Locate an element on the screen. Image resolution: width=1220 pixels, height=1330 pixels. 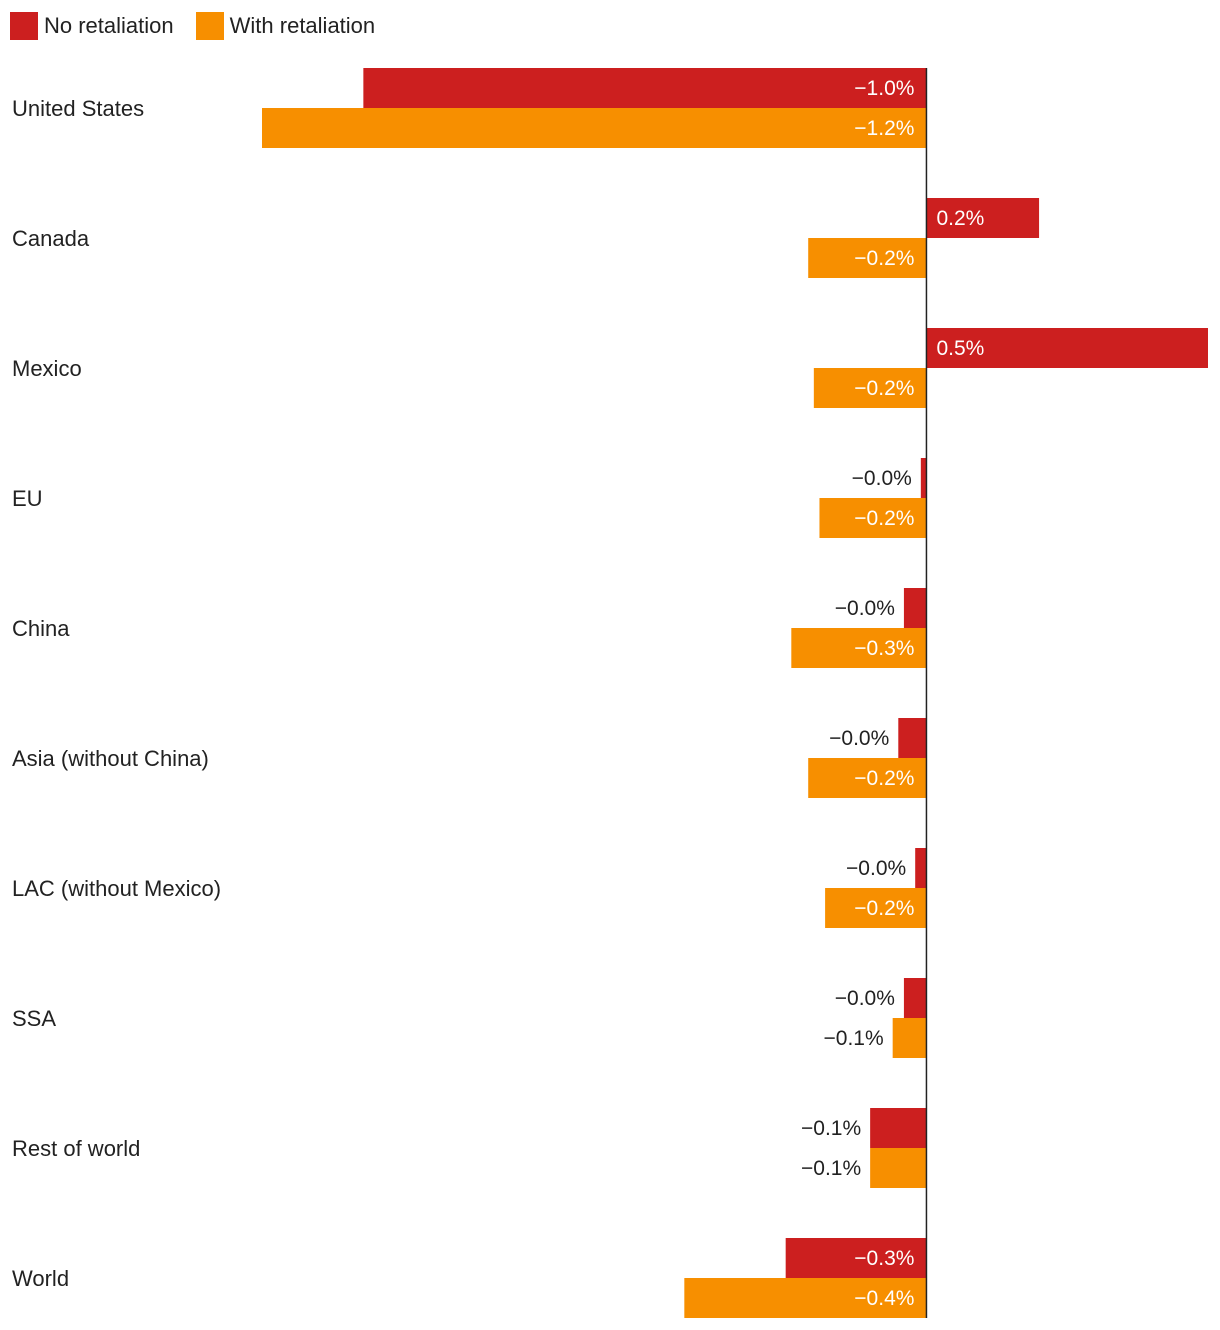
bar-no-retaliation-china is located at coordinates (915, 608).